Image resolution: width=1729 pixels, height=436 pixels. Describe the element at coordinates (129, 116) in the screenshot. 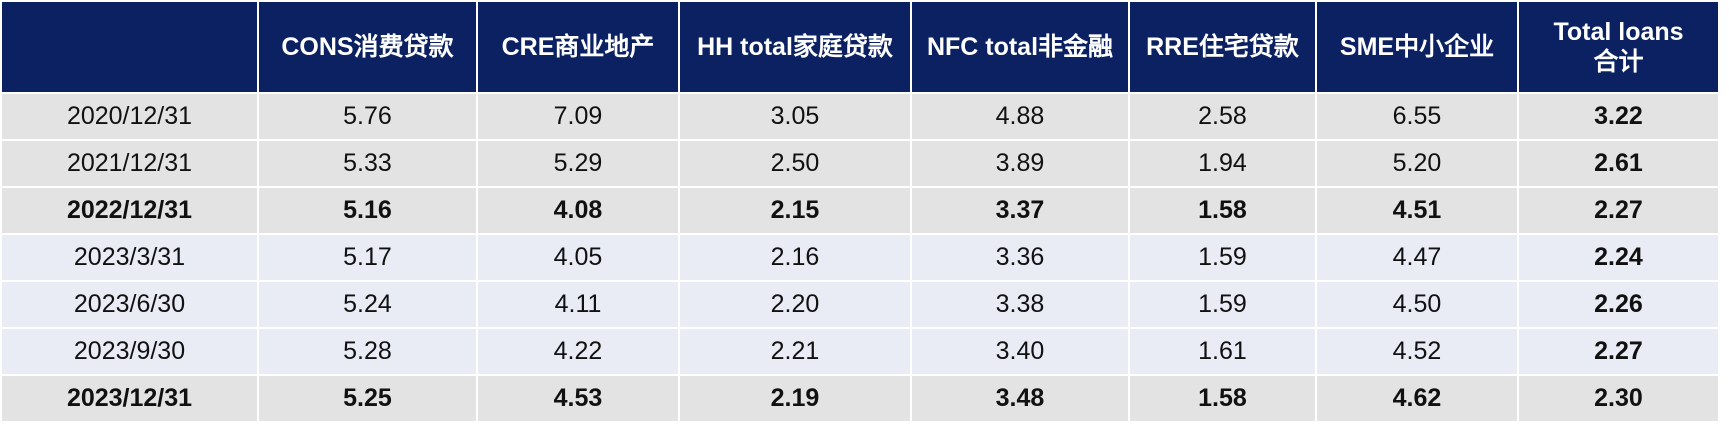

I see `date-cell: 2020/12/31` at that location.